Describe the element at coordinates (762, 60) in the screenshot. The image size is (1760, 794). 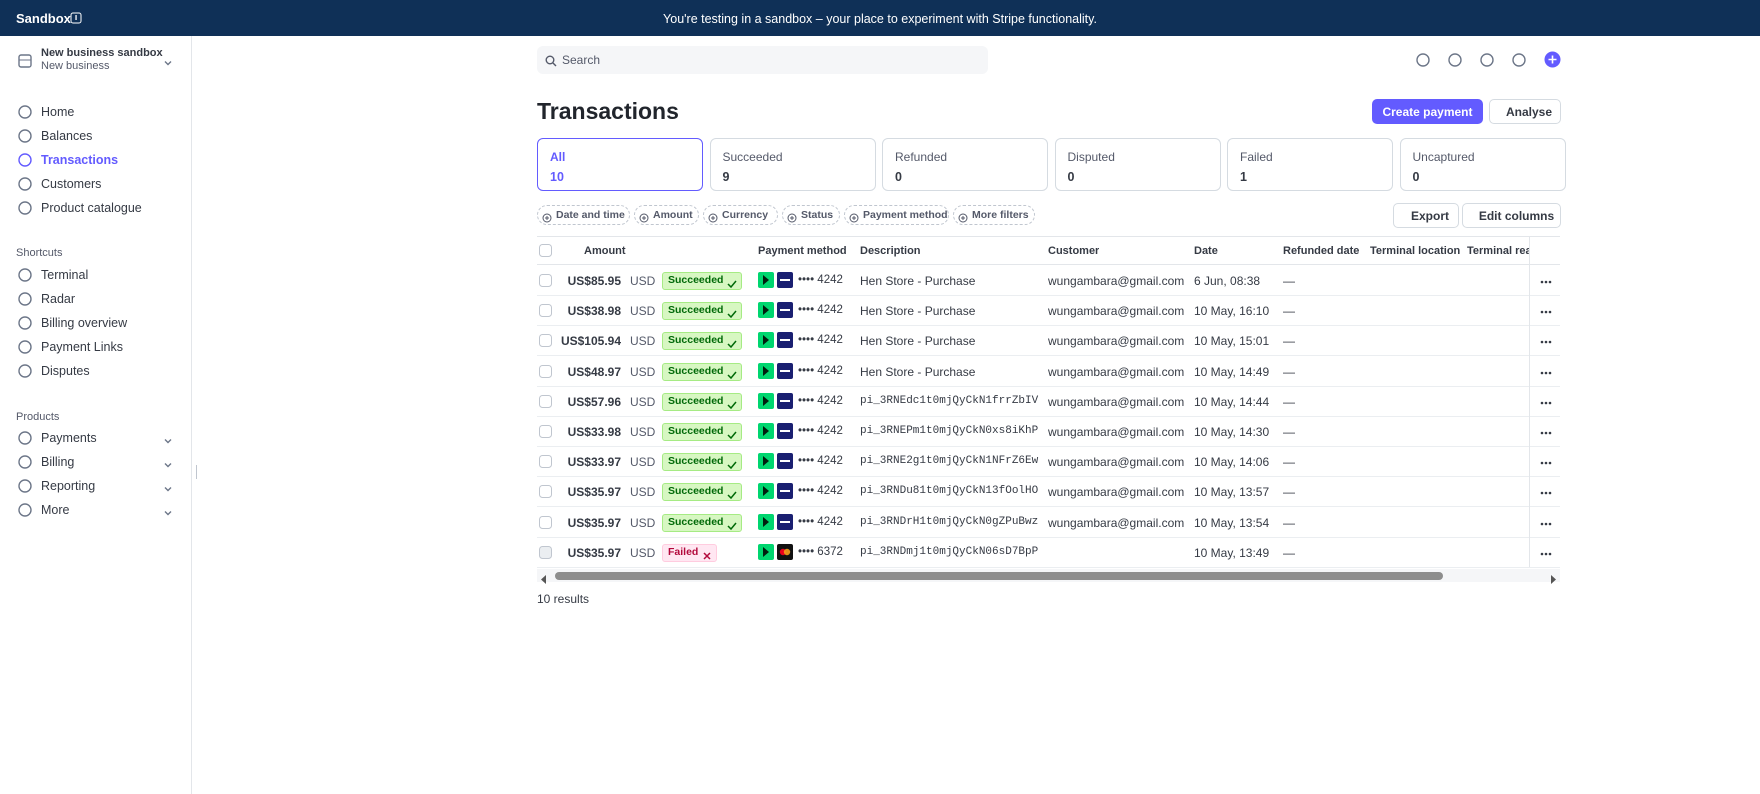
I see `search-box: Search` at that location.